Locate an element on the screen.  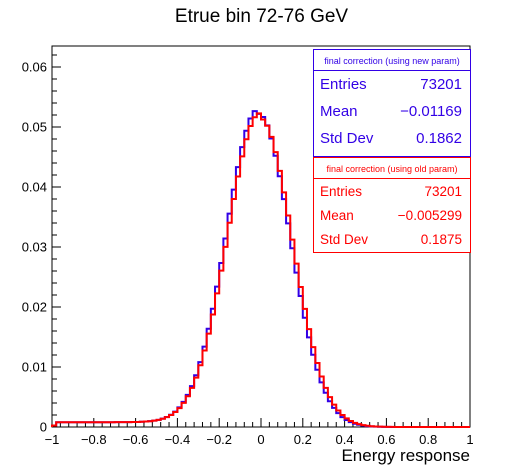
x-tick-label: −0.4 is located at coordinates (178, 439).